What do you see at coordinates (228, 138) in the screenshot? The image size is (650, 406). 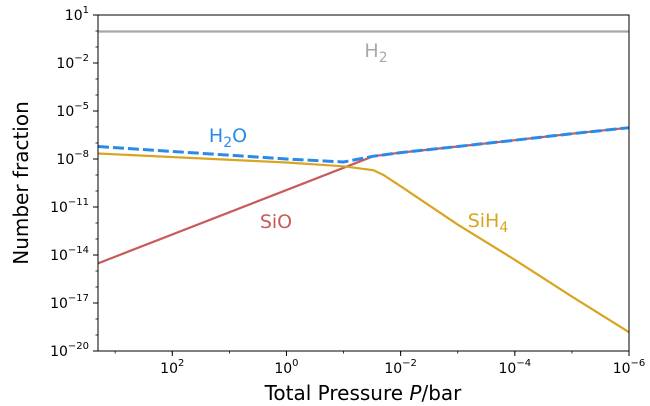 I see `series-label: H2O` at bounding box center [228, 138].